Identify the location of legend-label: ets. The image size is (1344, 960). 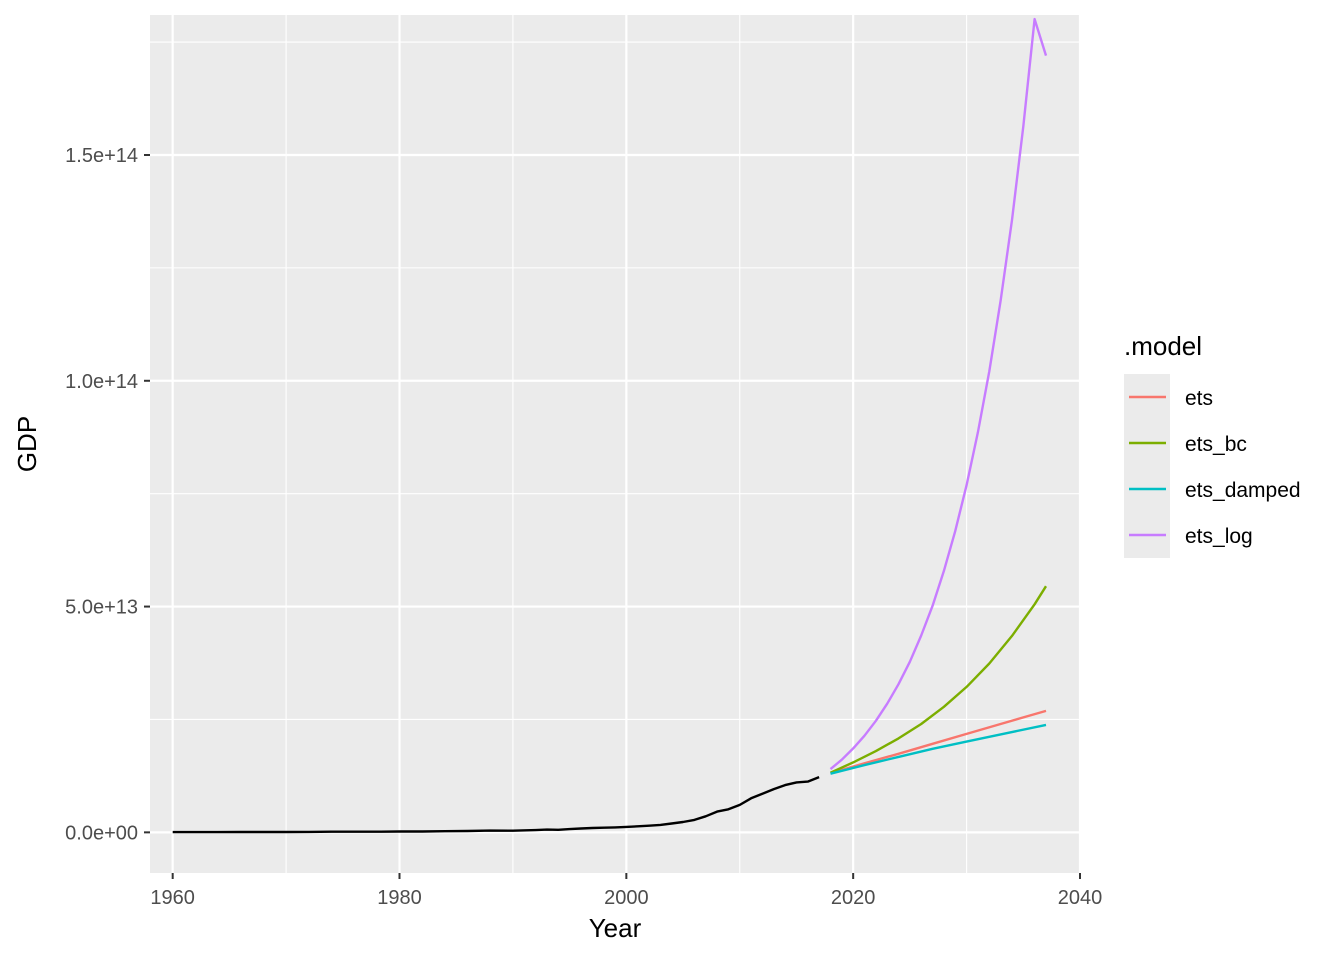
(1199, 398).